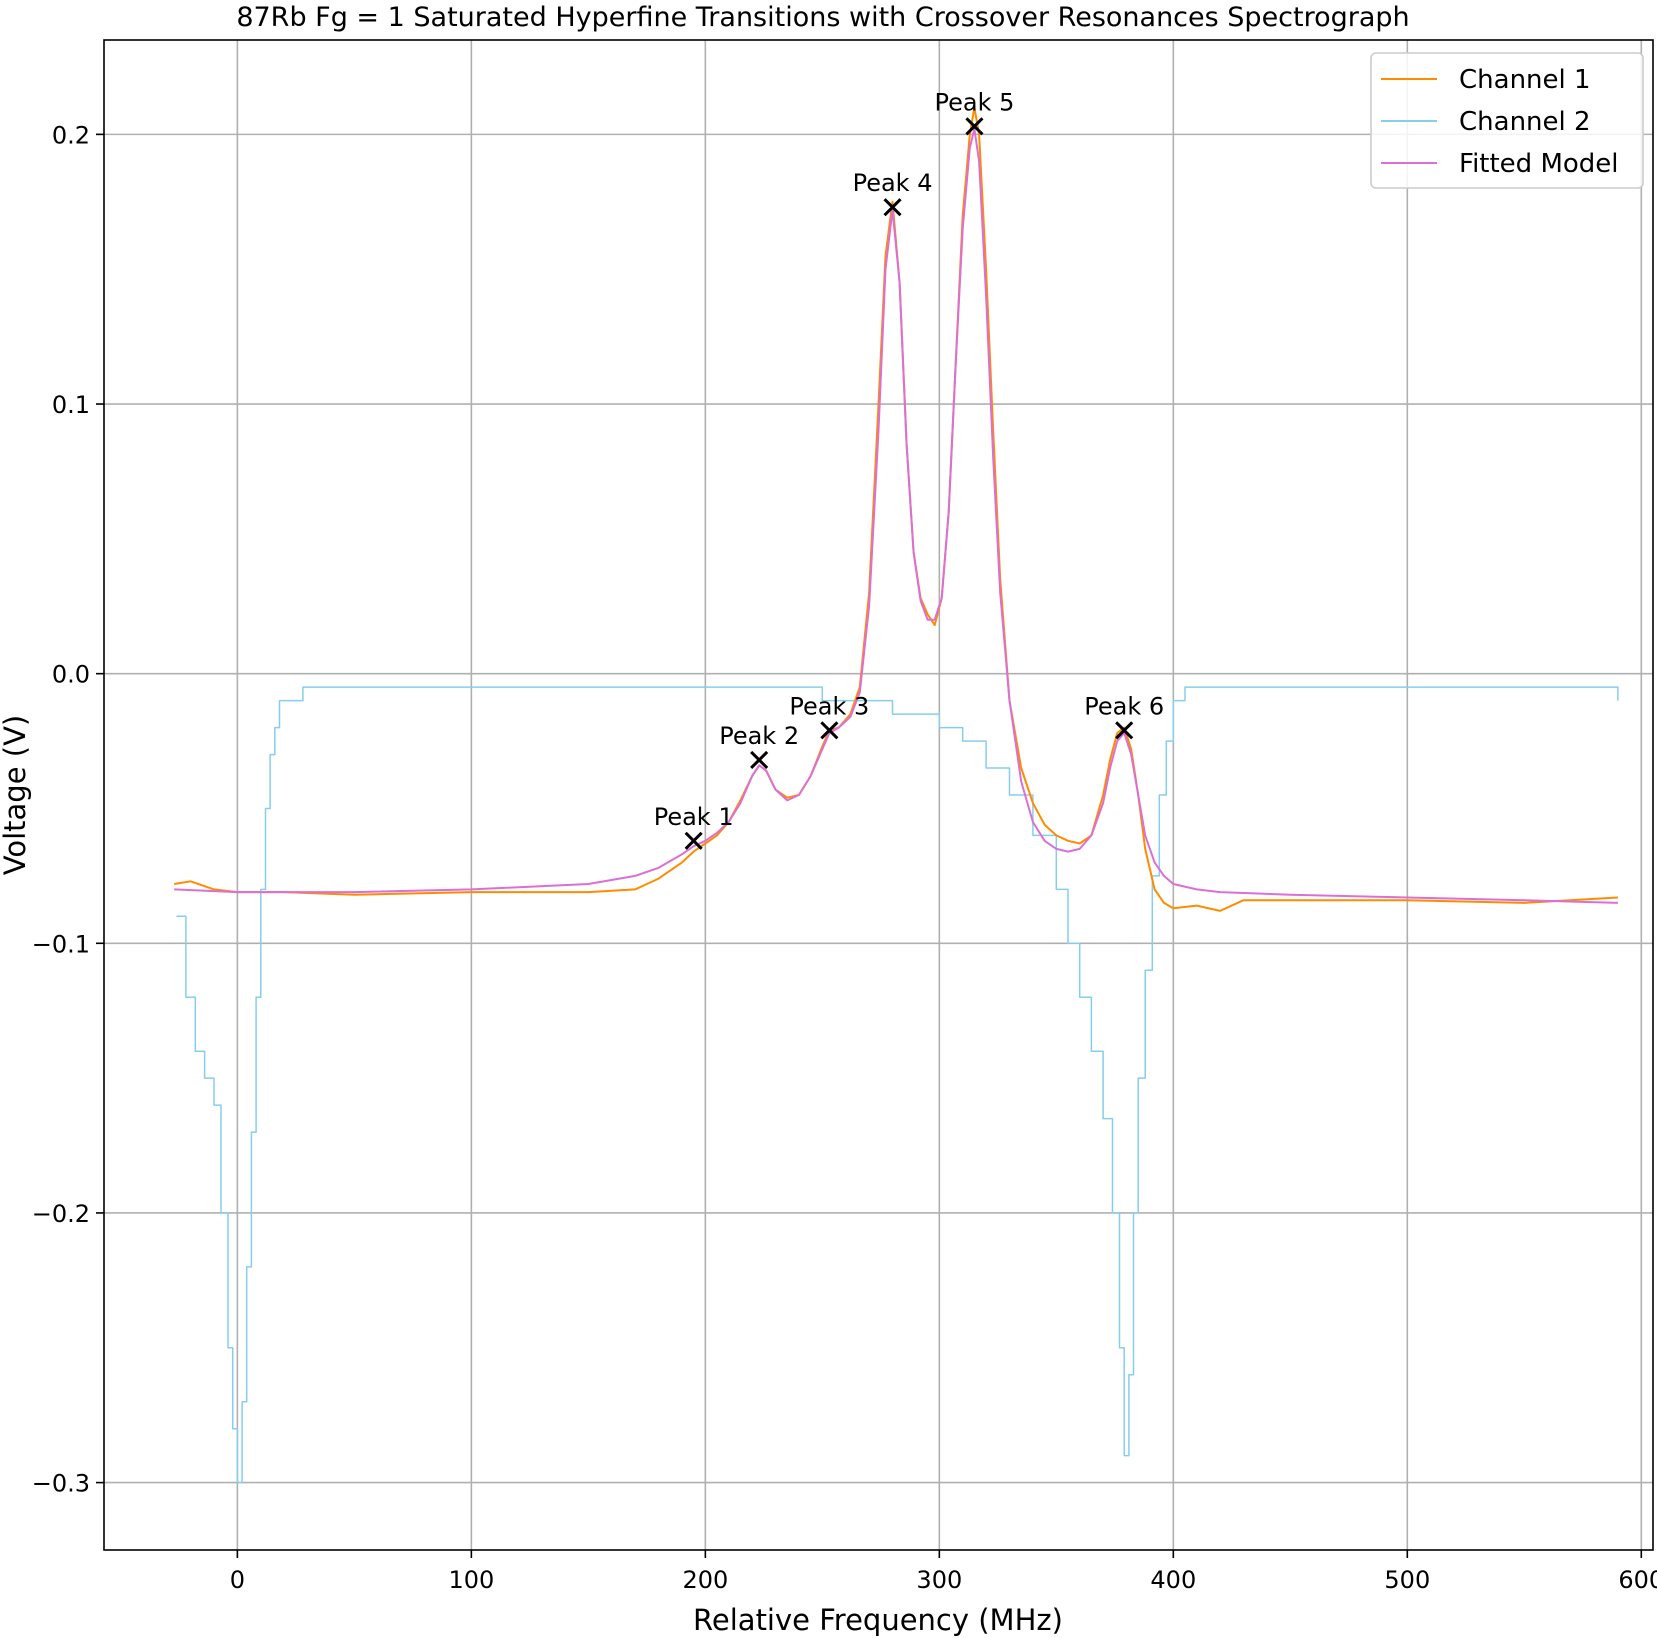  I want to click on y-tick-label: −0.1, so click(61, 944).